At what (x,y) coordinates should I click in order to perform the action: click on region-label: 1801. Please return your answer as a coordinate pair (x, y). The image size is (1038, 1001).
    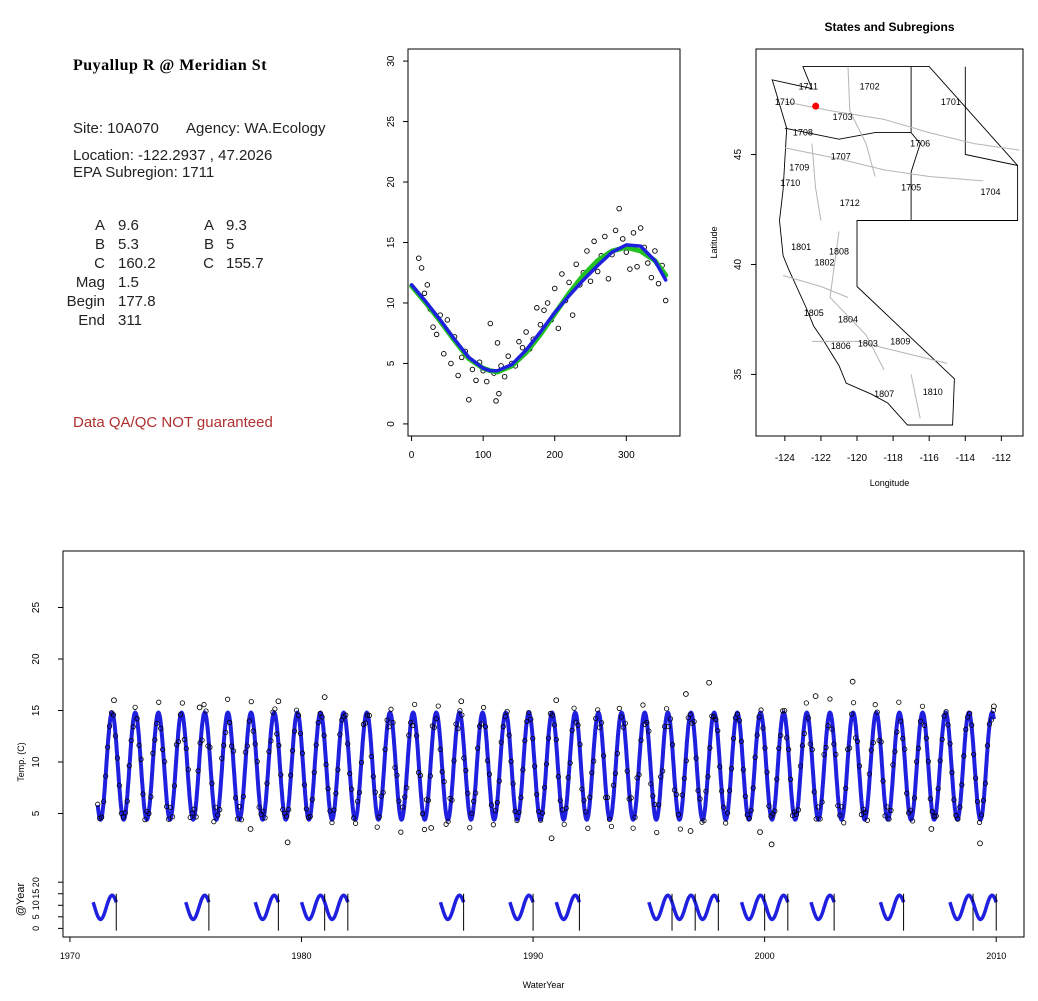
    Looking at the image, I should click on (801, 247).